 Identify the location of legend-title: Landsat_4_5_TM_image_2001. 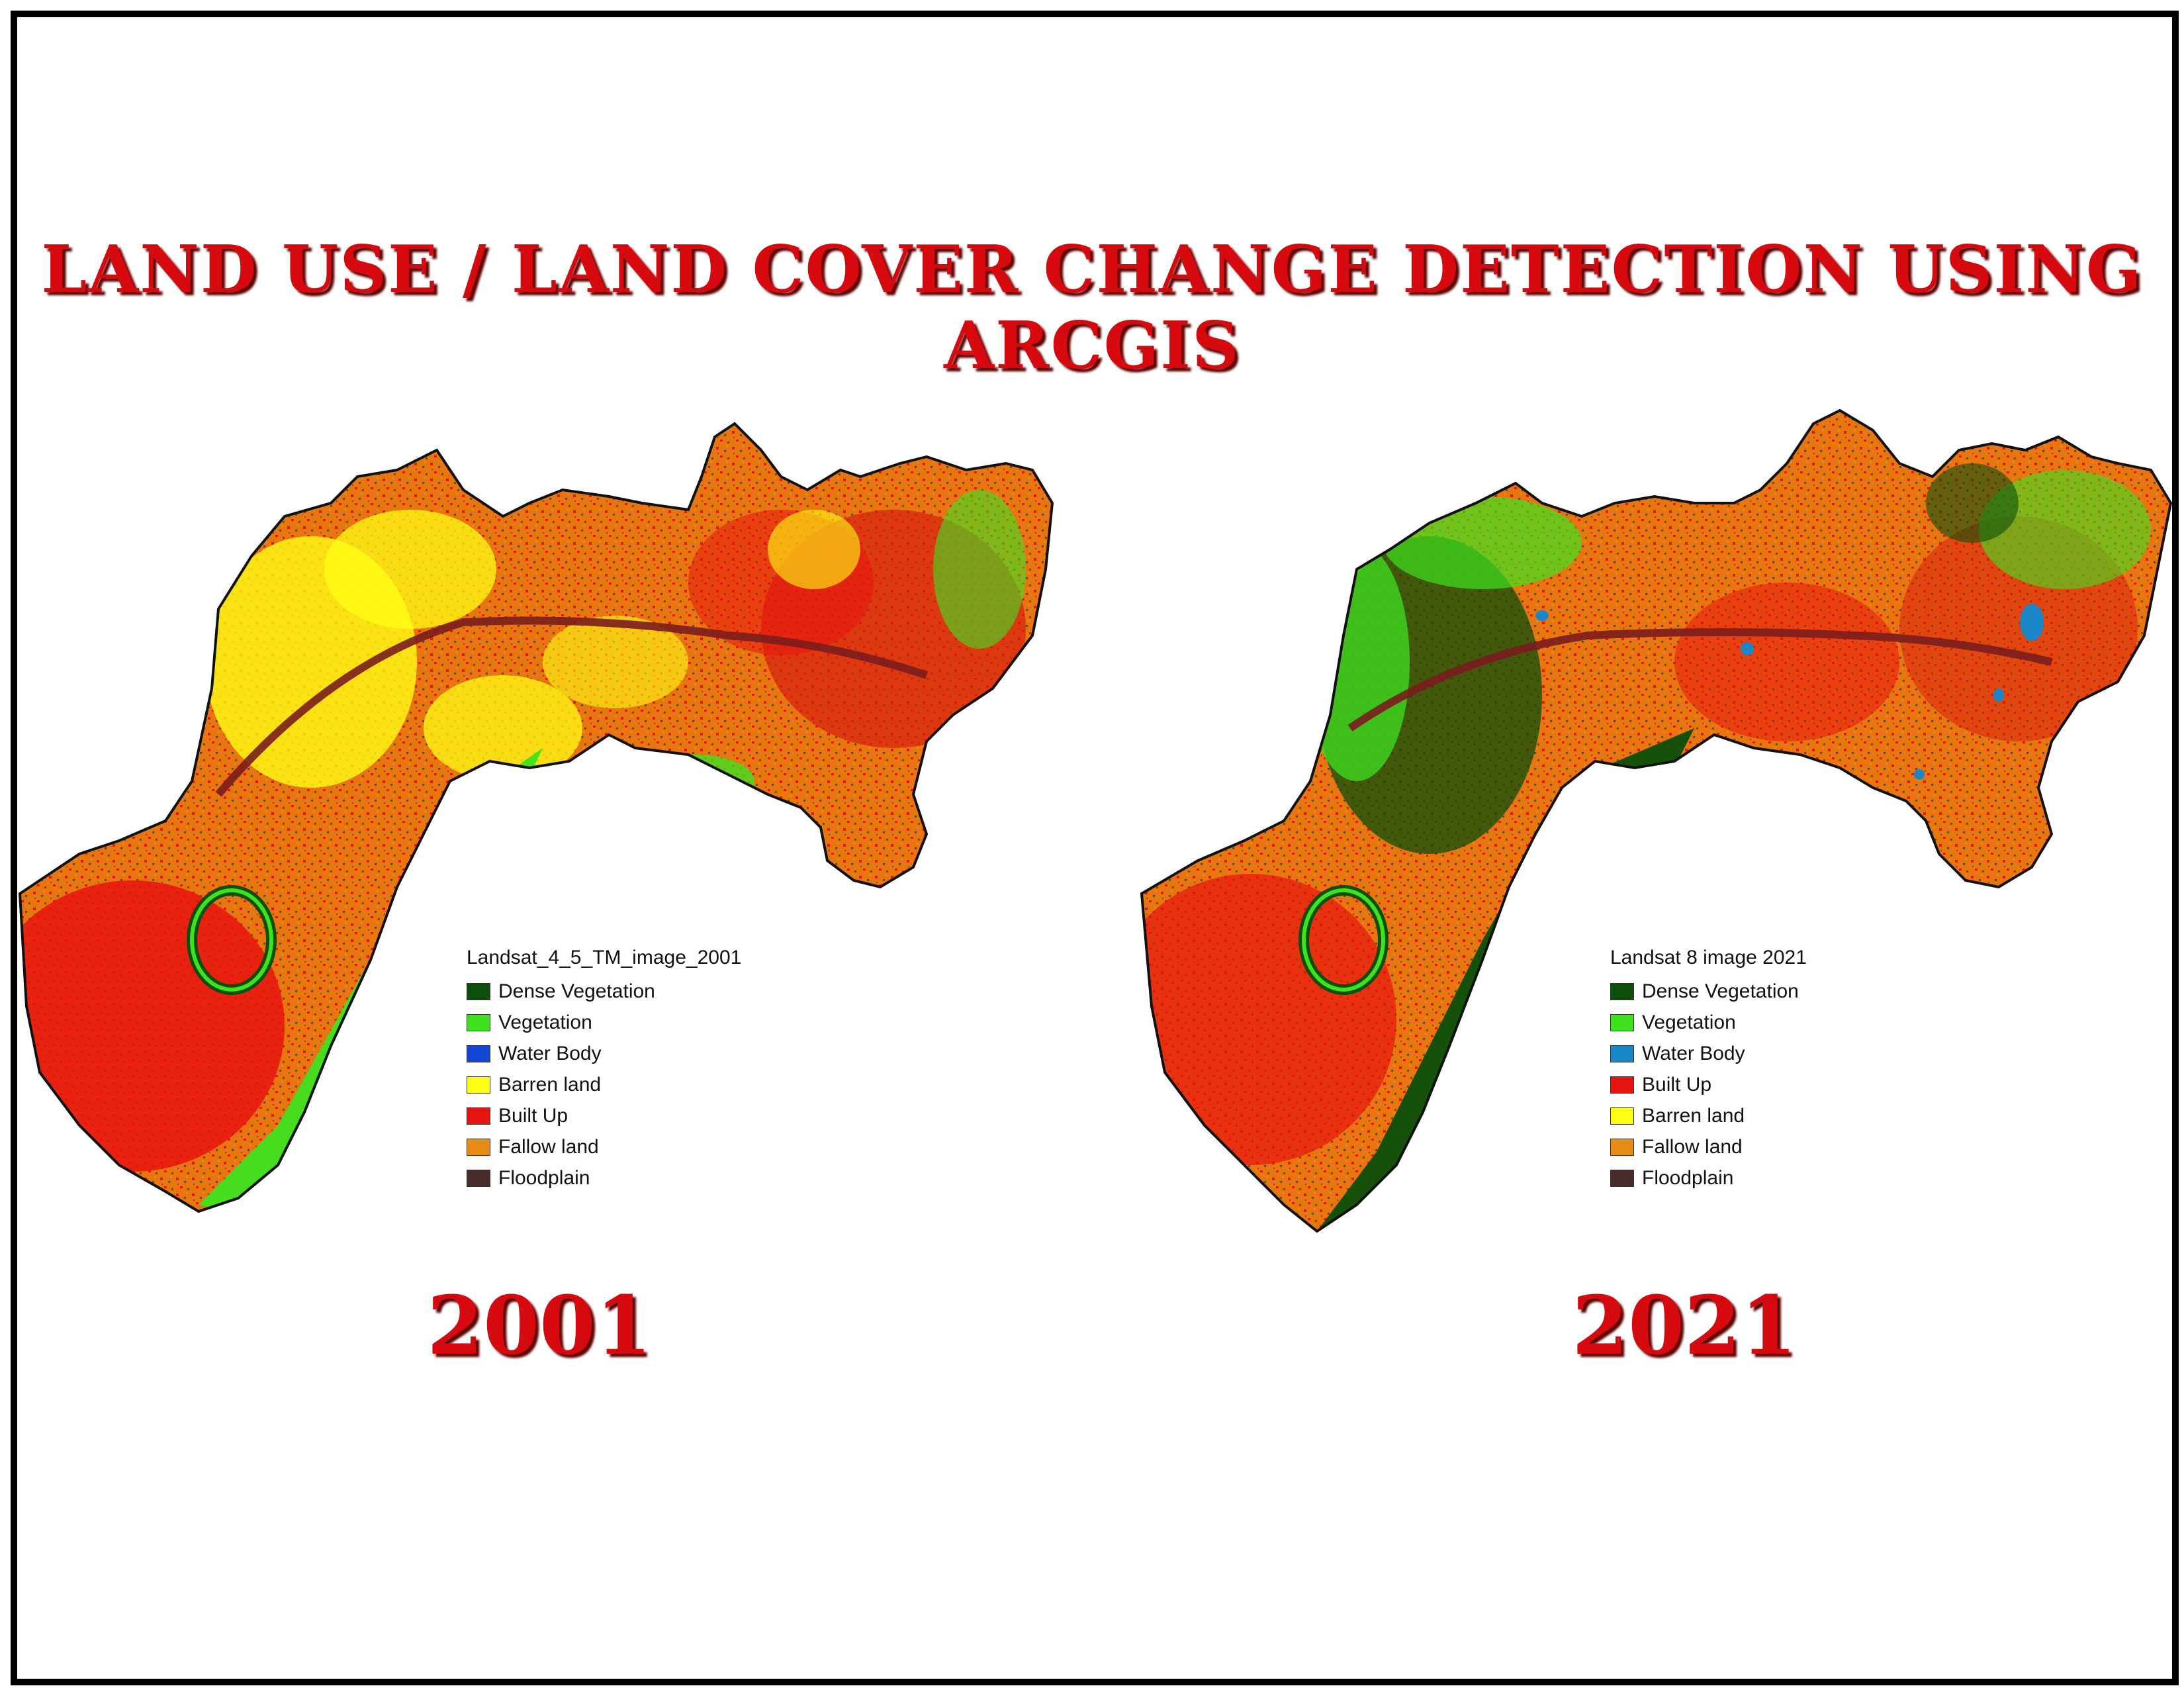
(604, 957).